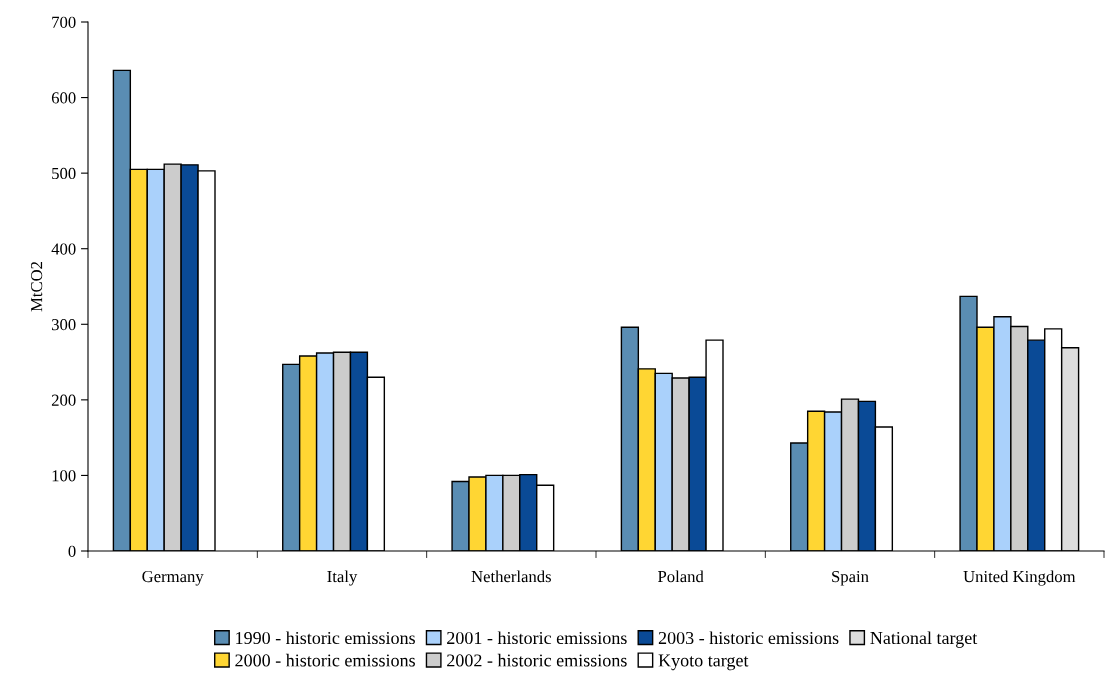 This screenshot has width=1108, height=682. I want to click on legend-label: 2001 - historic emissions, so click(537, 638).